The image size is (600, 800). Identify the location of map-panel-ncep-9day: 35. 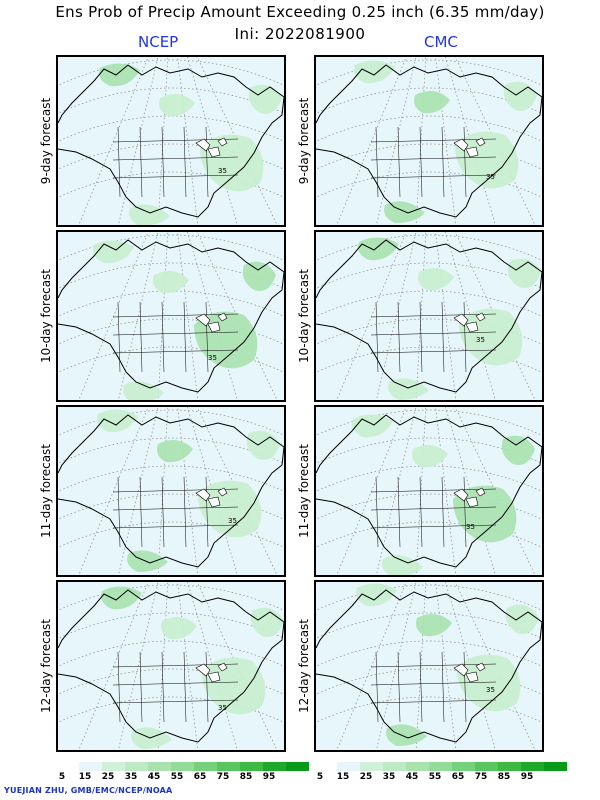
(171, 141).